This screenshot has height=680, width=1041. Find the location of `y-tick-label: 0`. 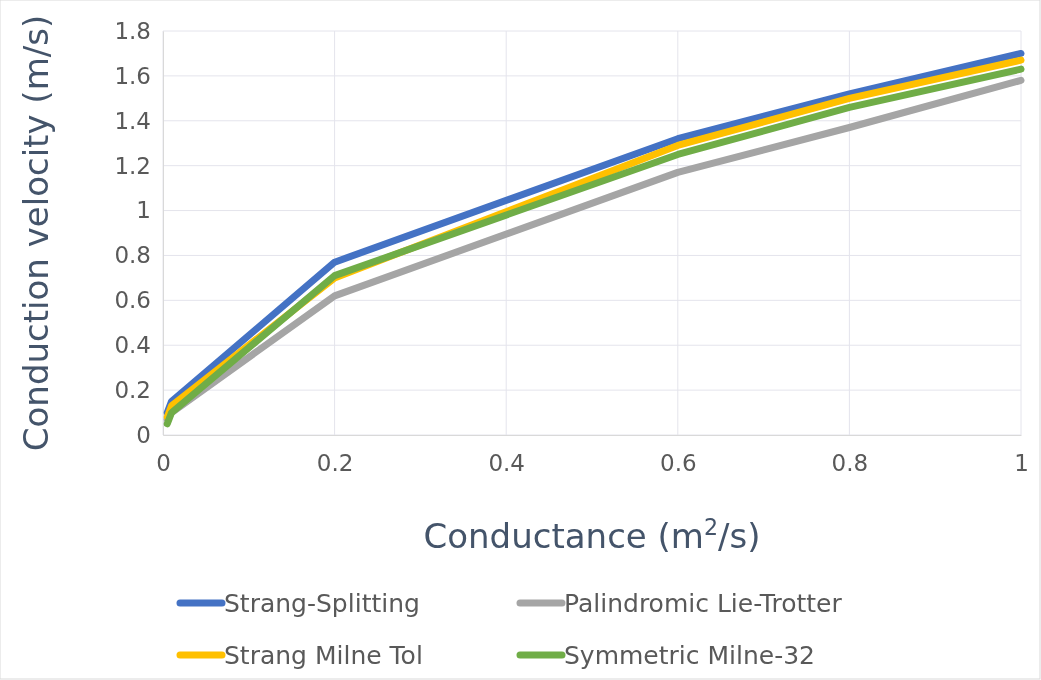

y-tick-label: 0 is located at coordinates (143, 434).